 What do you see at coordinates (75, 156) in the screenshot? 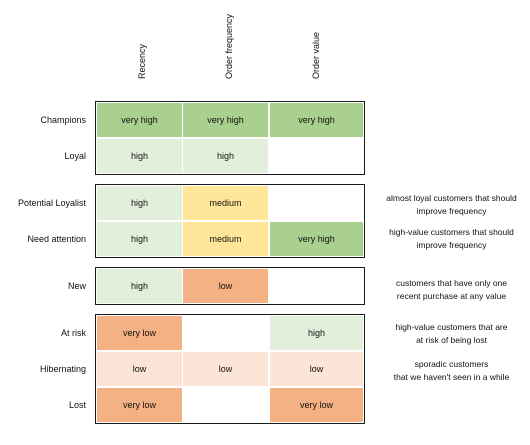
I see `row-label-loyal: Loyal` at bounding box center [75, 156].